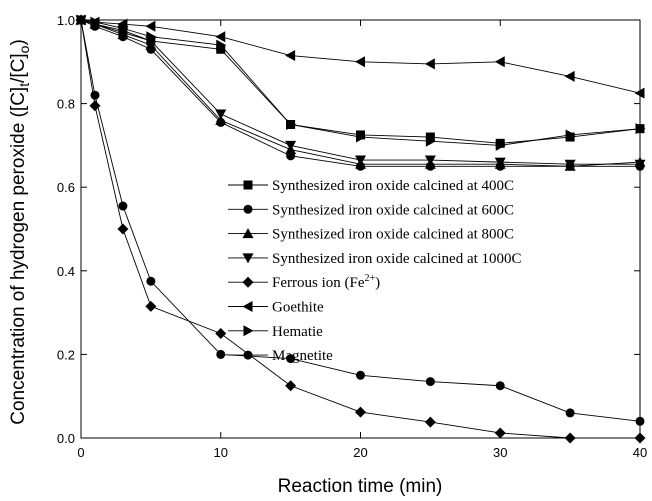 The height and width of the screenshot is (501, 652). I want to click on legend-label: Synthesized iron oxide calcined at 1000C, so click(397, 259).